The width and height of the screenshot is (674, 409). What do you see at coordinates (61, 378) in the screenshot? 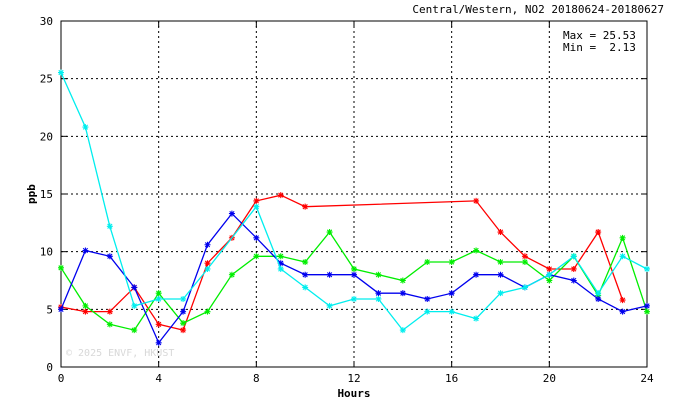
I see `x-tick-label: 0` at bounding box center [61, 378].